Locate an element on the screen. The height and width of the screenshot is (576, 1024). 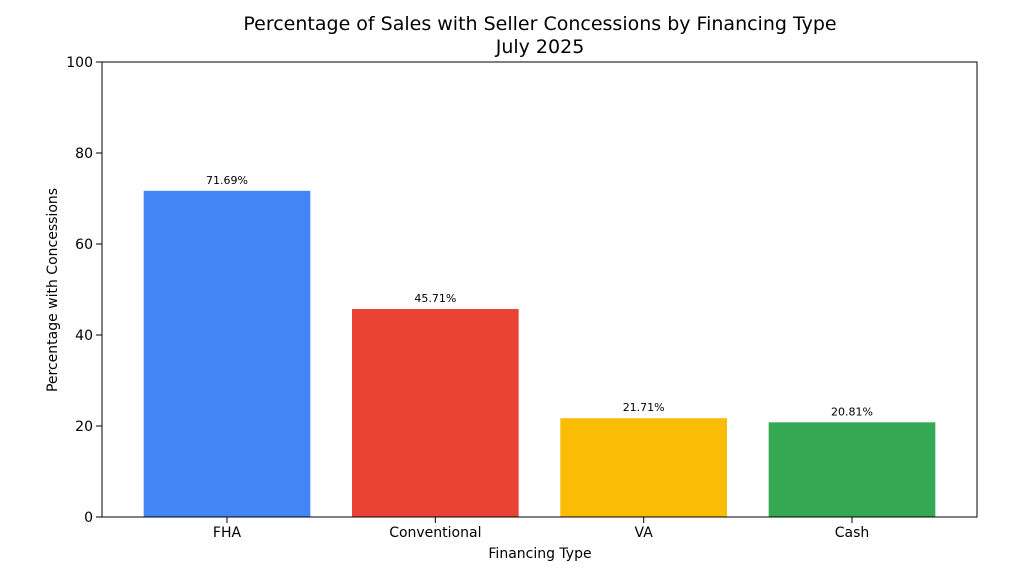
x-tick-label: FHA is located at coordinates (227, 533).